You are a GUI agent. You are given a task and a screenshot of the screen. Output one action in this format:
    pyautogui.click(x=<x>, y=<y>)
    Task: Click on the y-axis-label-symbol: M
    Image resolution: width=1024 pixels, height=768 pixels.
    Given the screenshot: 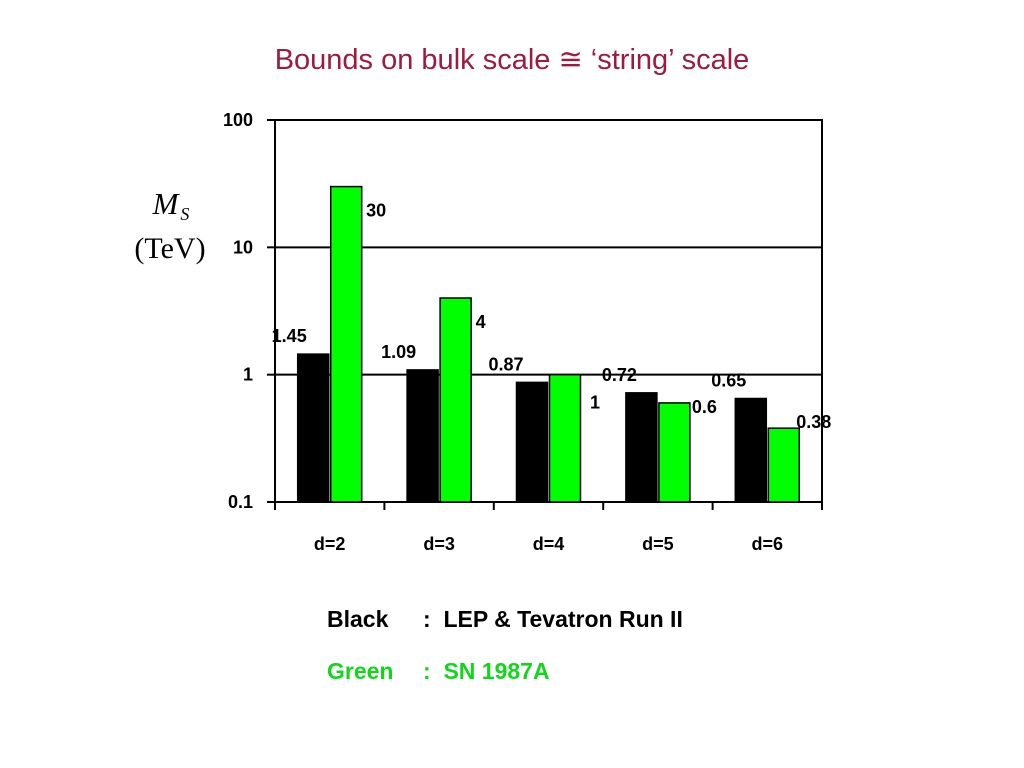 What is the action you would take?
    pyautogui.click(x=165, y=203)
    